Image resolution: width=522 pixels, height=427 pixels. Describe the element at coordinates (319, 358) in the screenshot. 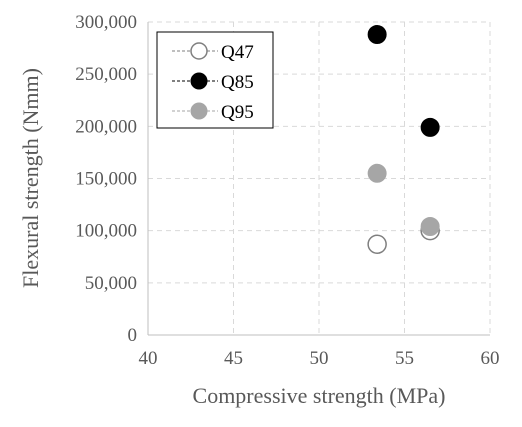

I see `x-tick-label: 50` at that location.